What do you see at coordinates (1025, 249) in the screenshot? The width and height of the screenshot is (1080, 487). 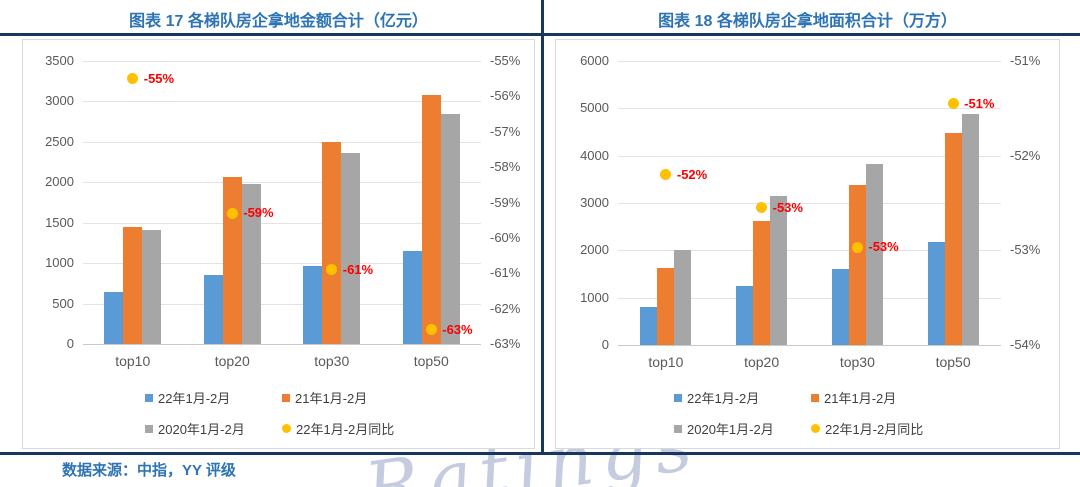 I see `right-axis-tick-label: -53%` at bounding box center [1025, 249].